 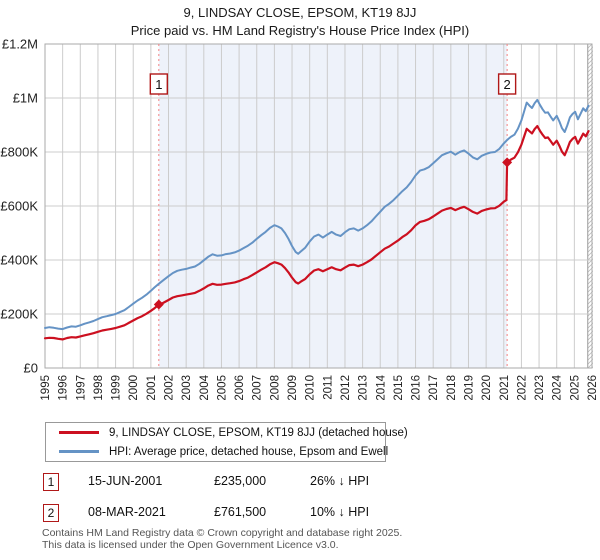 What do you see at coordinates (240, 481) in the screenshot?
I see `transaction-1-price: £235,000` at bounding box center [240, 481].